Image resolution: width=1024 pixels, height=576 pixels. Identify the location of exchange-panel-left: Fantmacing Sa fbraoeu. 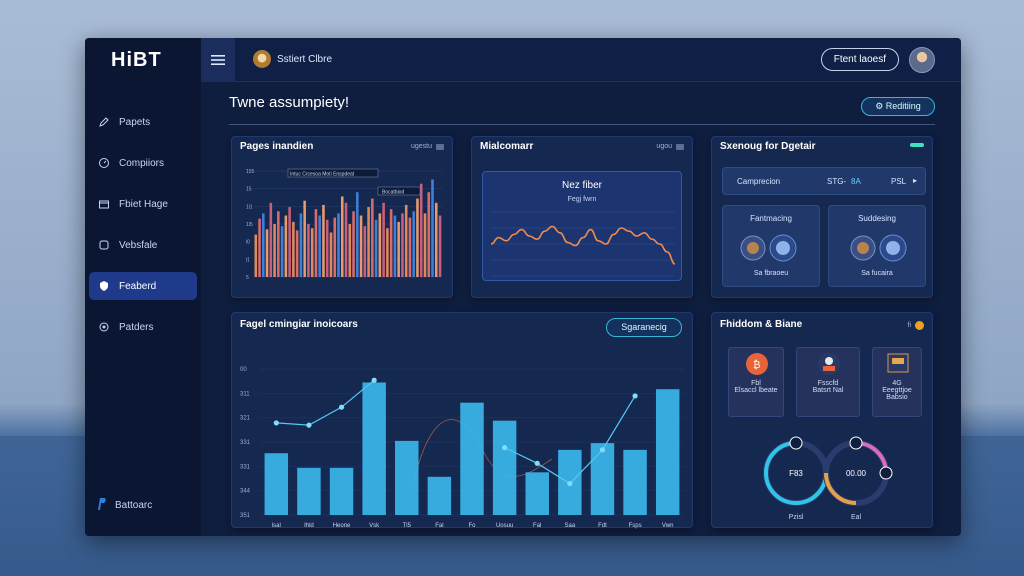
(771, 246).